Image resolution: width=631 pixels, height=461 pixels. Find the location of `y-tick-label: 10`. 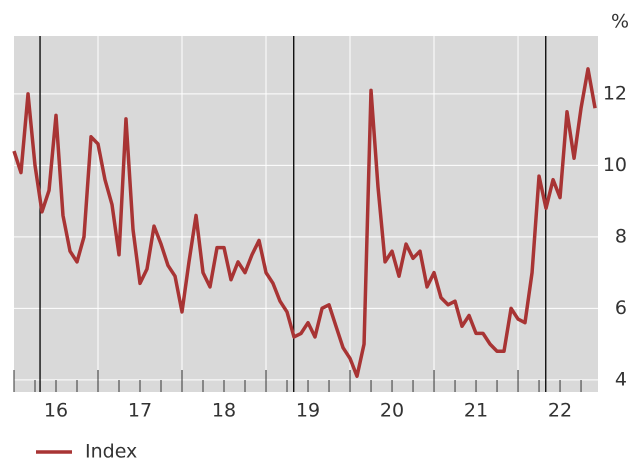

y-tick-label: 10 is located at coordinates (615, 165).